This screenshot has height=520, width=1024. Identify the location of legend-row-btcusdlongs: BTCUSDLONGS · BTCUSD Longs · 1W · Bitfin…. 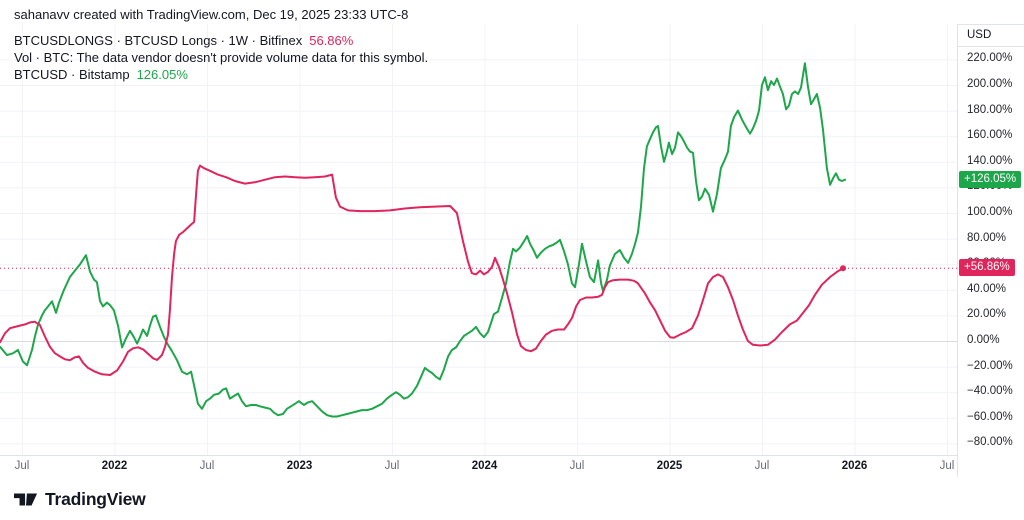
(221, 40).